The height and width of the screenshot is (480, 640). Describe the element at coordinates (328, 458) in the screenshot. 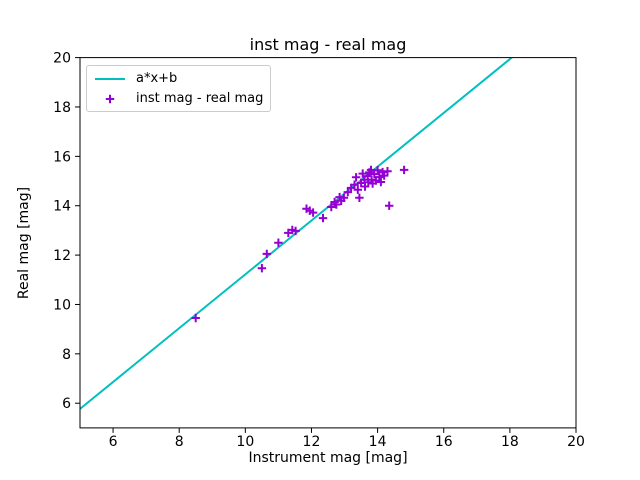

I see `x-axis-label: Instrument mag [mag]` at that location.